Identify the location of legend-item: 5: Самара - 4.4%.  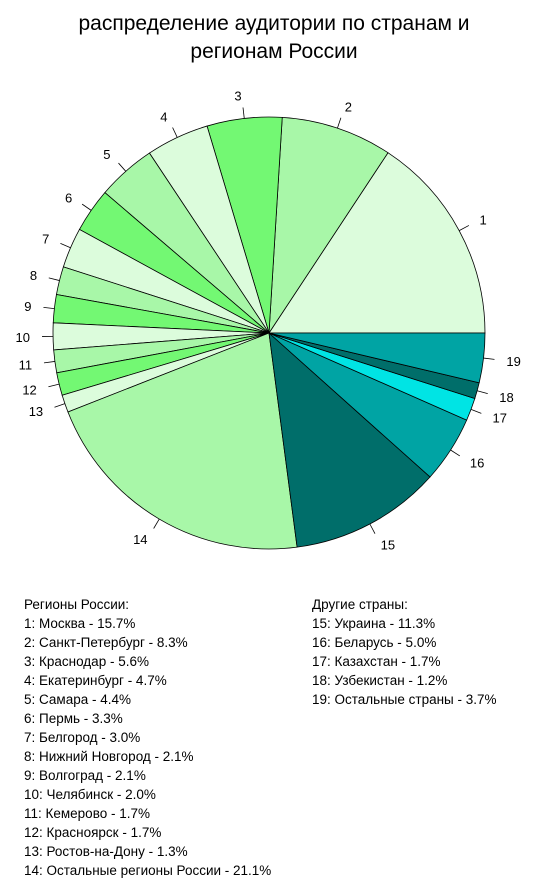
(77, 699).